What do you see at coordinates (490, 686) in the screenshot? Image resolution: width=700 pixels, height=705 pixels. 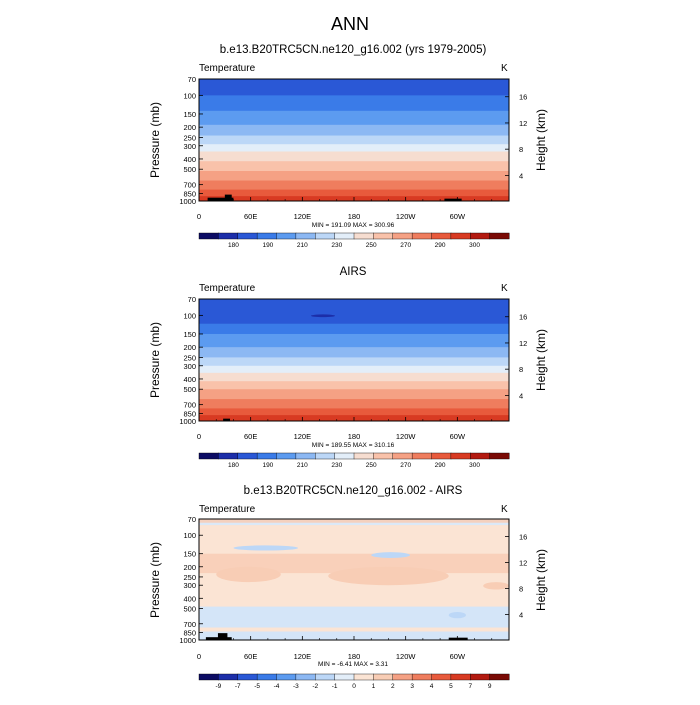 I see `colorbar-label: 9` at bounding box center [490, 686].